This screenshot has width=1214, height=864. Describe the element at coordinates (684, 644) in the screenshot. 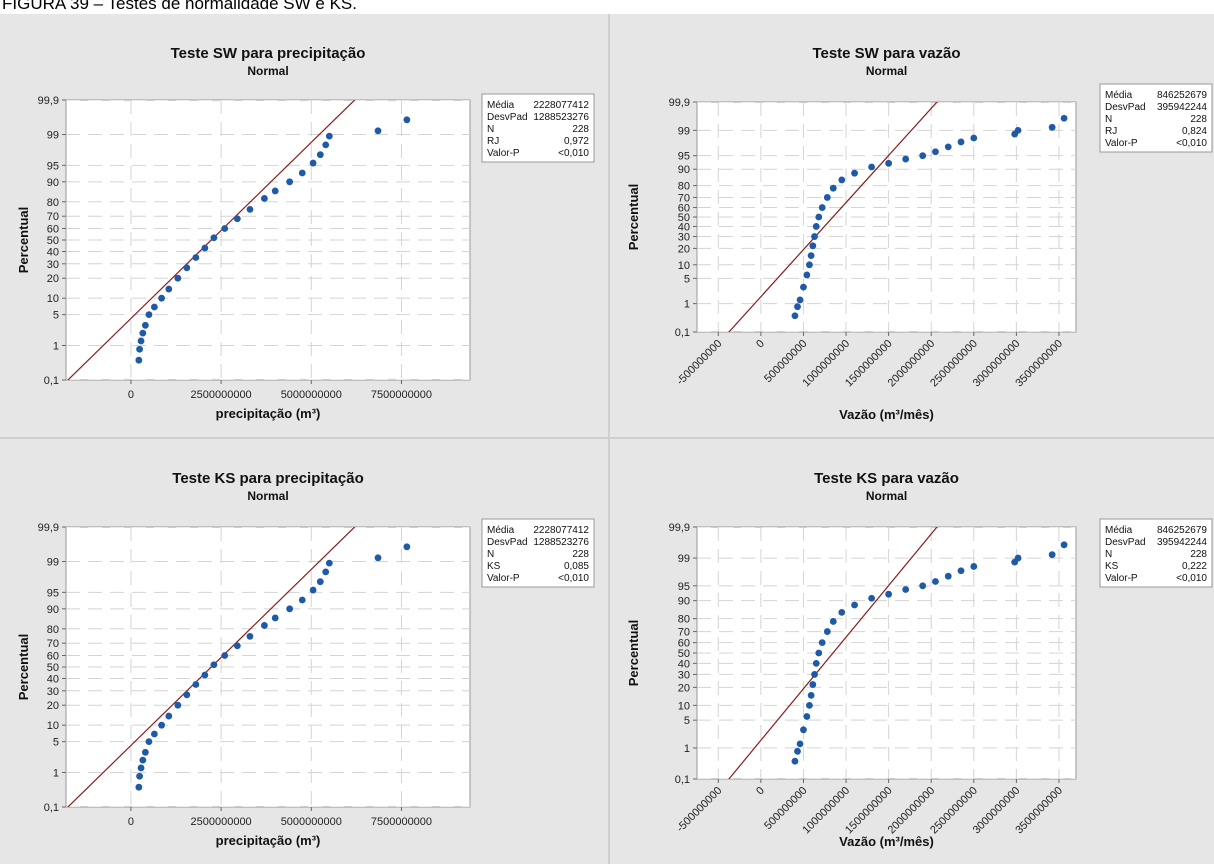

I see `y-tick-label: 60` at that location.